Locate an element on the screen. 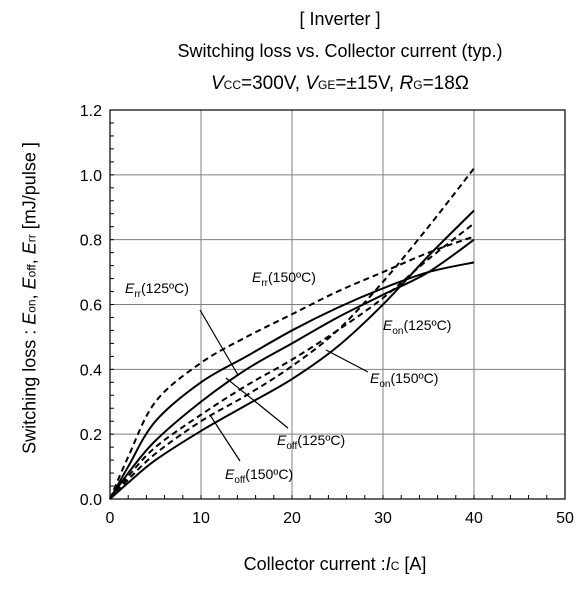 The width and height of the screenshot is (580, 599). x-tick-label: 20 is located at coordinates (292, 518).